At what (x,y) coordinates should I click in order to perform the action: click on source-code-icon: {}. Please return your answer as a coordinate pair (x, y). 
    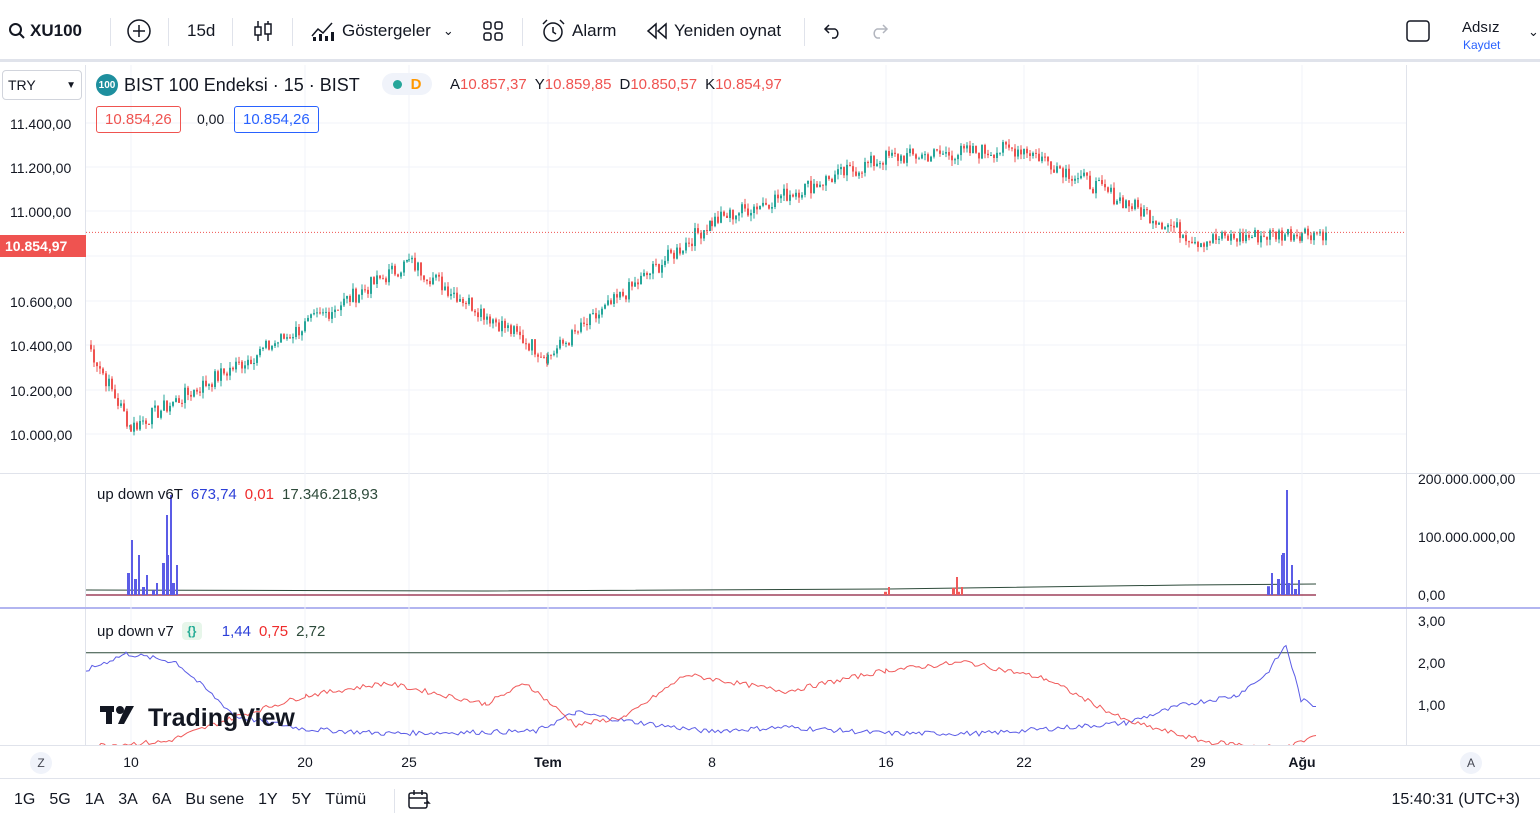
    Looking at the image, I should click on (191, 631).